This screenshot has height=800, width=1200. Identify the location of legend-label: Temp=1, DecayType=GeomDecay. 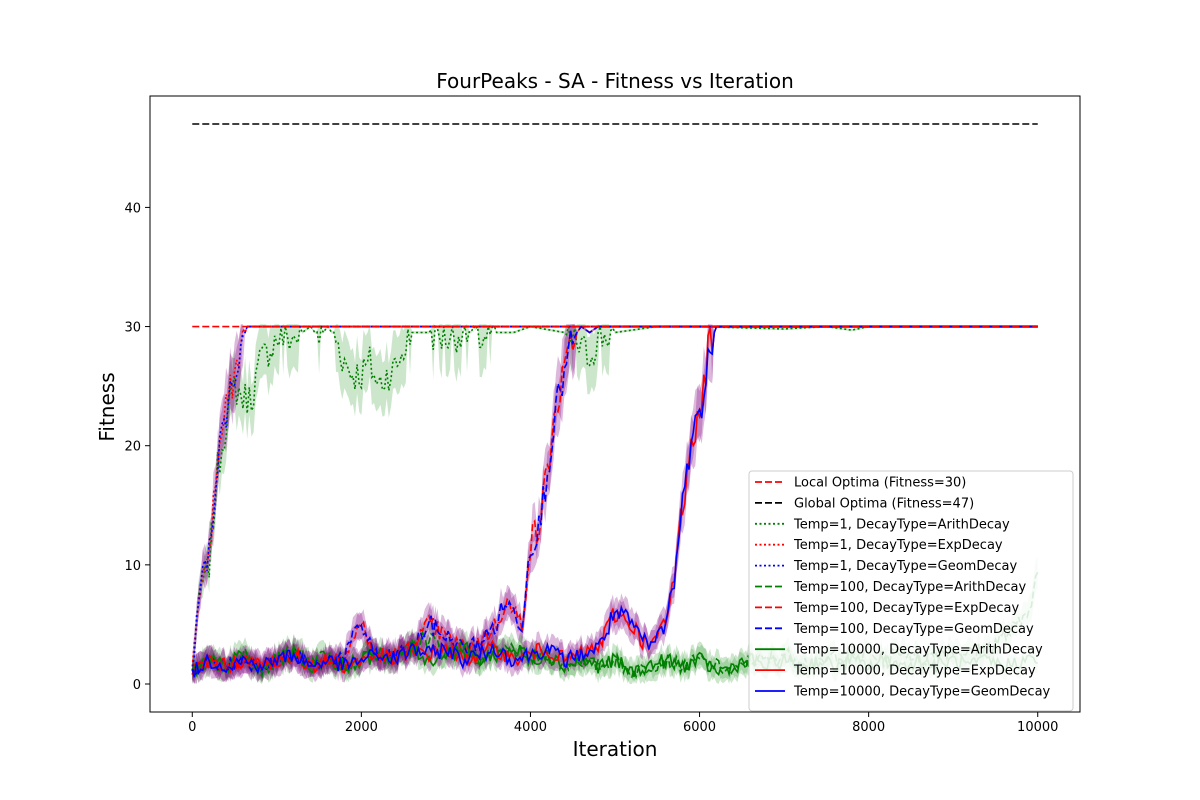
(905, 566).